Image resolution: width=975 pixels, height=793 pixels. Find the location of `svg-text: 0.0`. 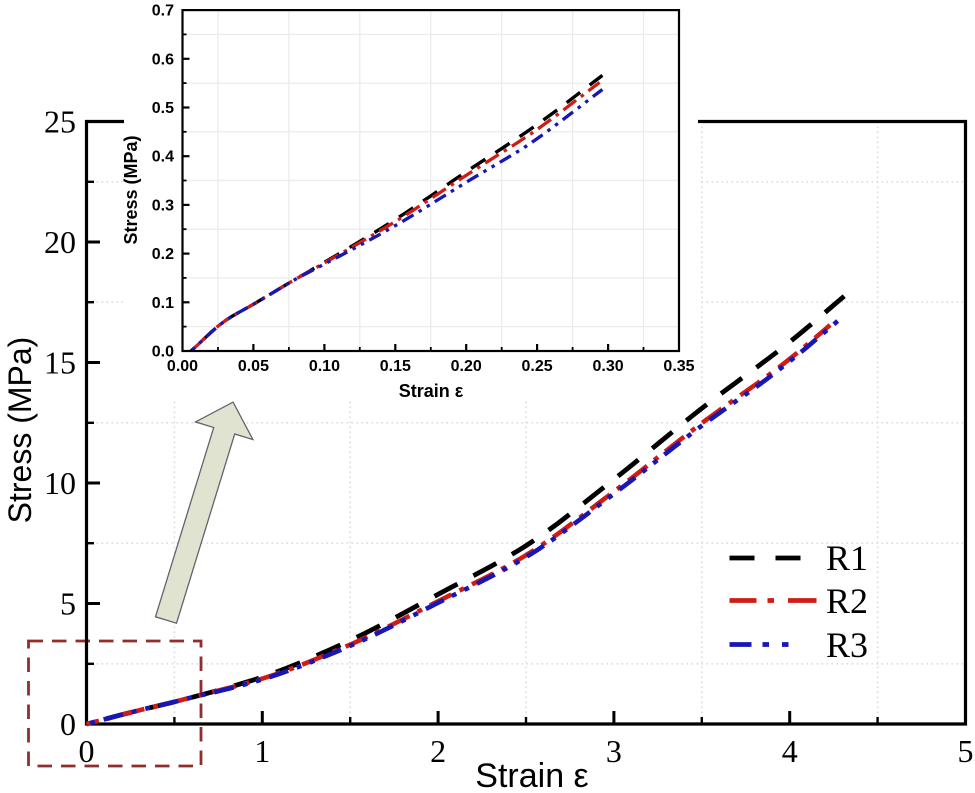

svg-text: 0.0 is located at coordinates (163, 352).